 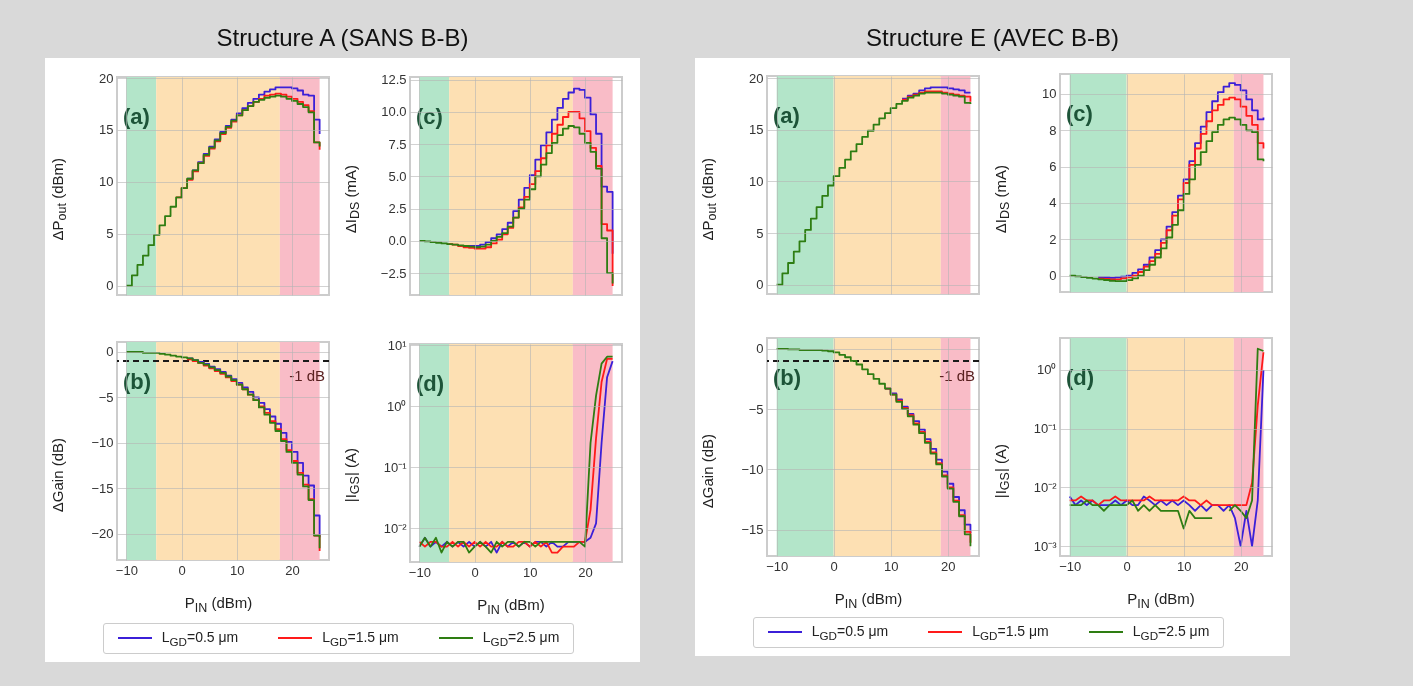 What do you see at coordinates (992, 38) in the screenshot?
I see `chart-title: Structure E (AVEC B-B)` at bounding box center [992, 38].